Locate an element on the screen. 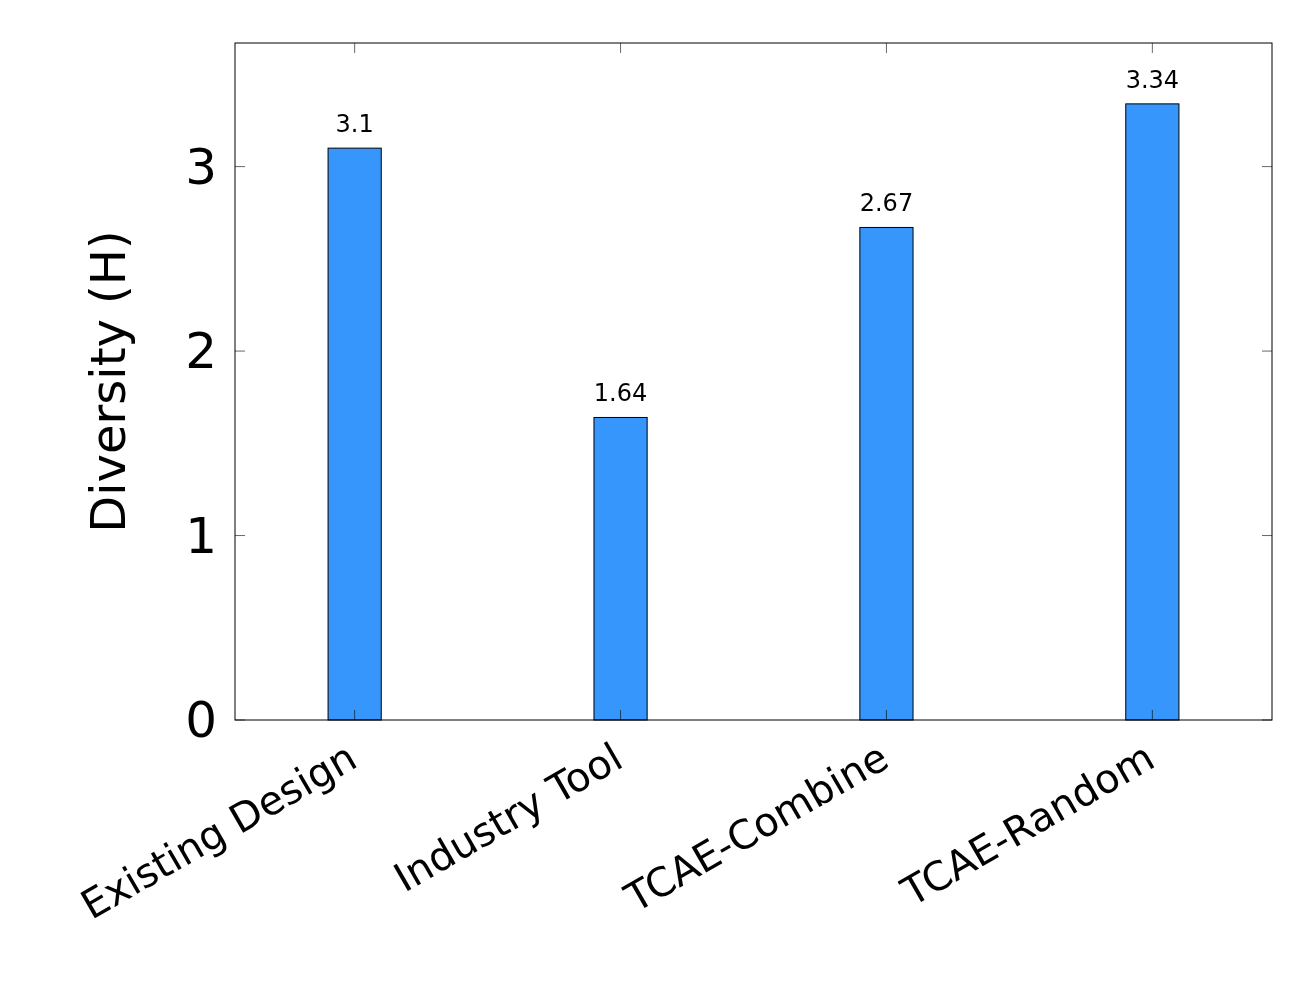  data-label: 1.64 is located at coordinates (620, 393).